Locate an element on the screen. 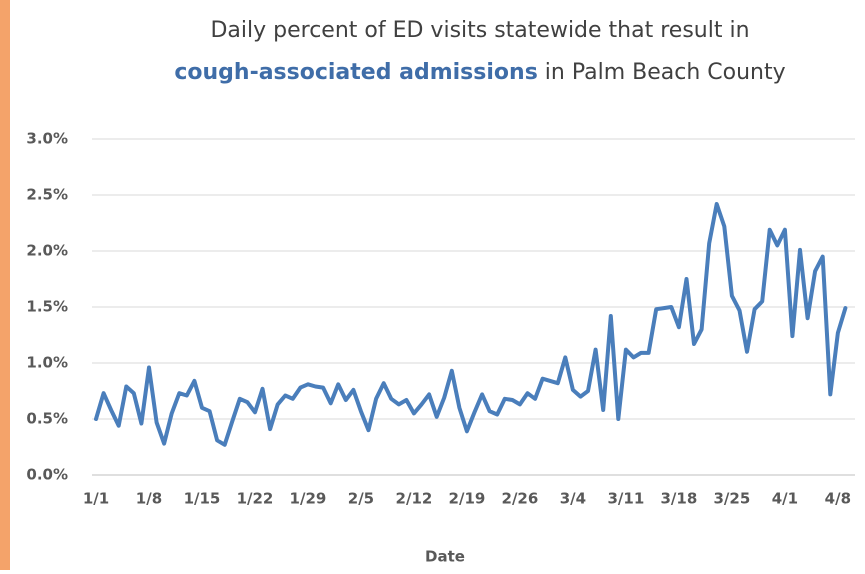 This screenshot has height=574, width=865. x-tick-label: 2/26 is located at coordinates (520, 499).